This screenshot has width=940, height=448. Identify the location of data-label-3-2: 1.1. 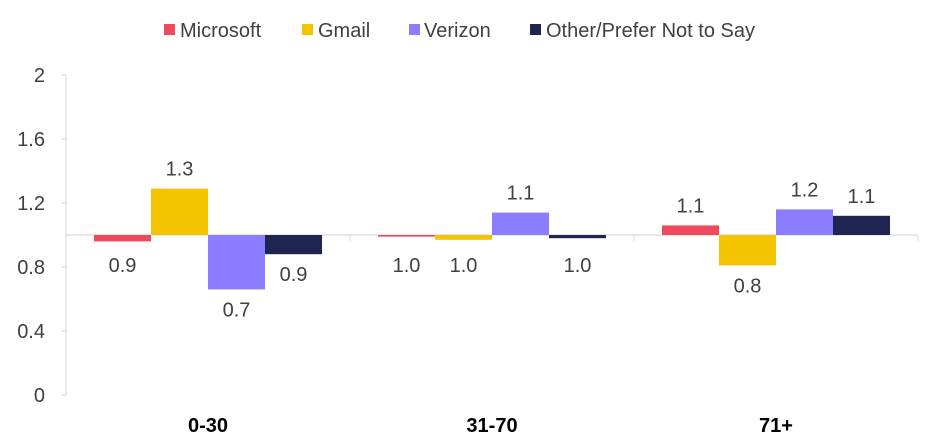
(521, 194).